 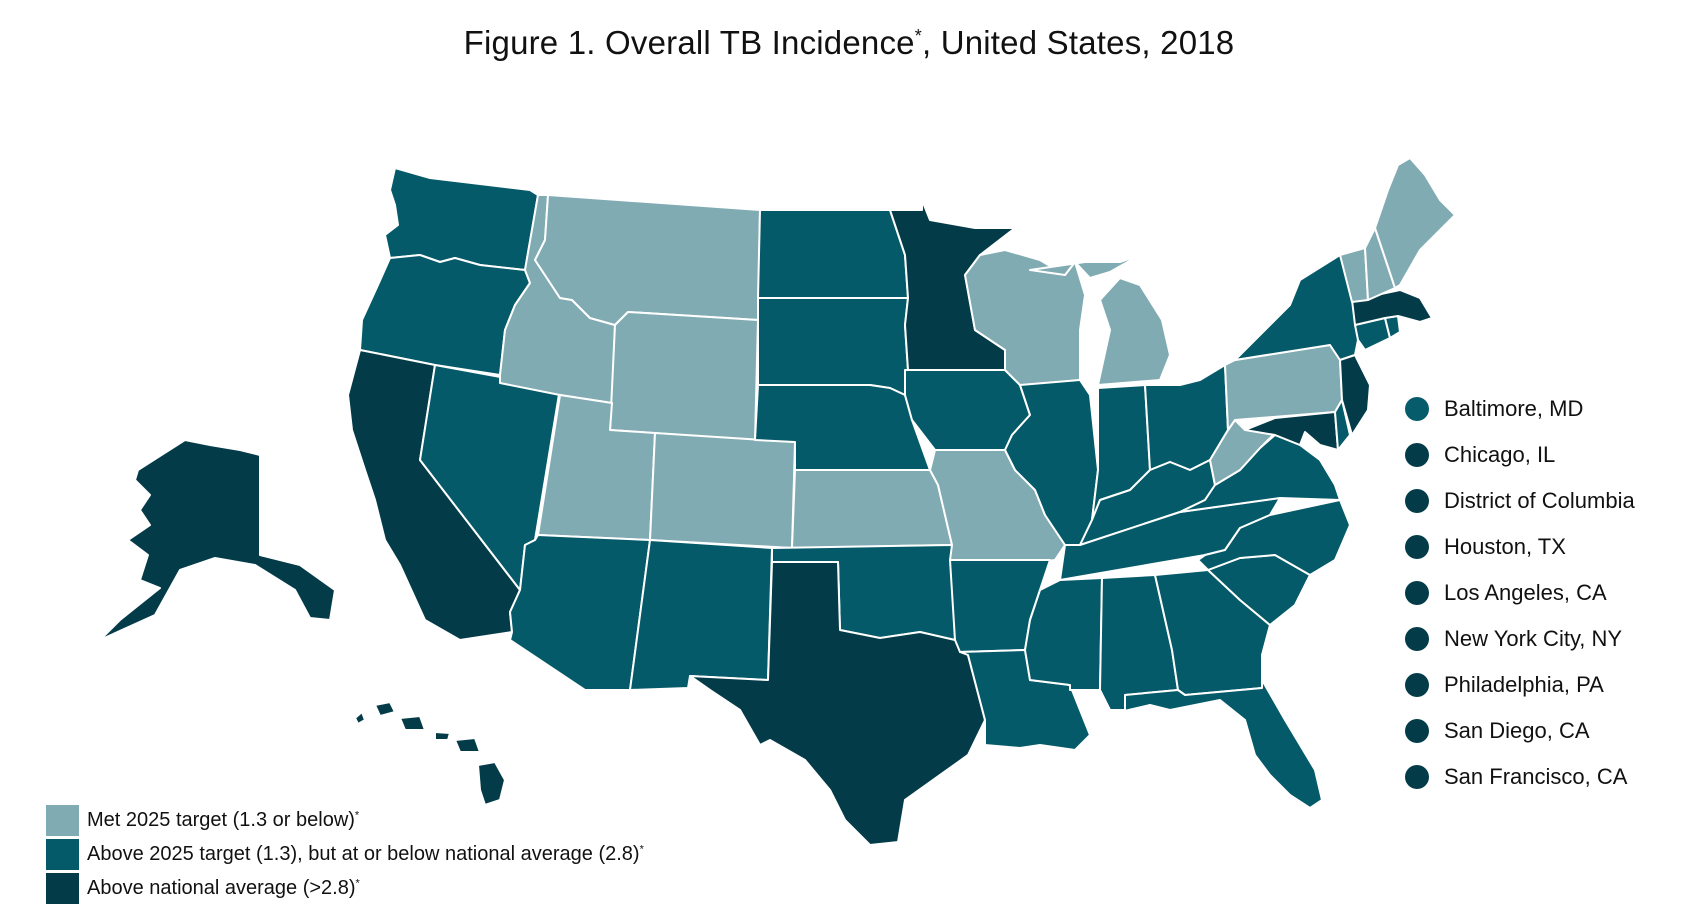 I want to click on state-TX, so click(x=837, y=703).